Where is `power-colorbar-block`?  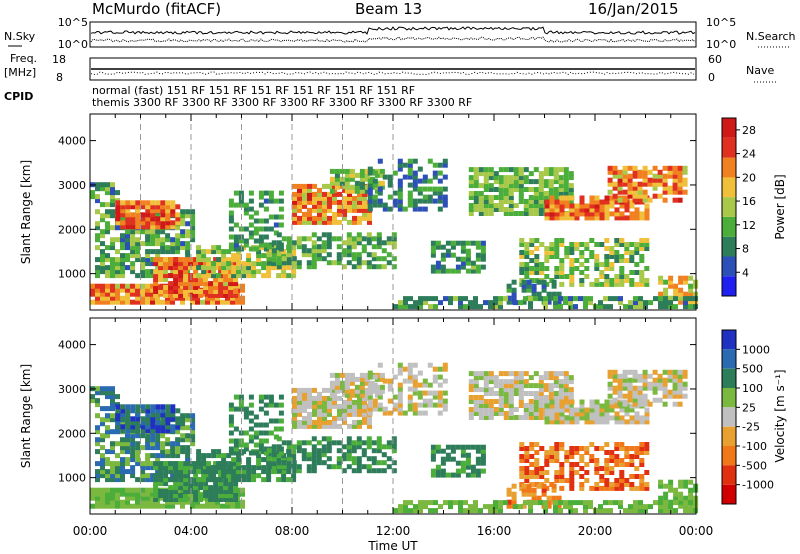
power-colorbar-block is located at coordinates (729, 226).